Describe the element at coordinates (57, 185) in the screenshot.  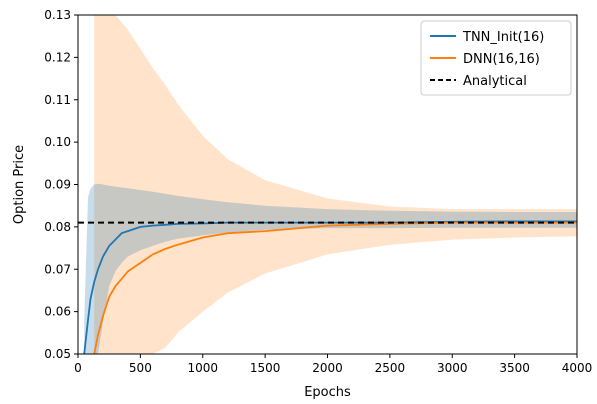
I see `y-tick-label: 0.09` at that location.